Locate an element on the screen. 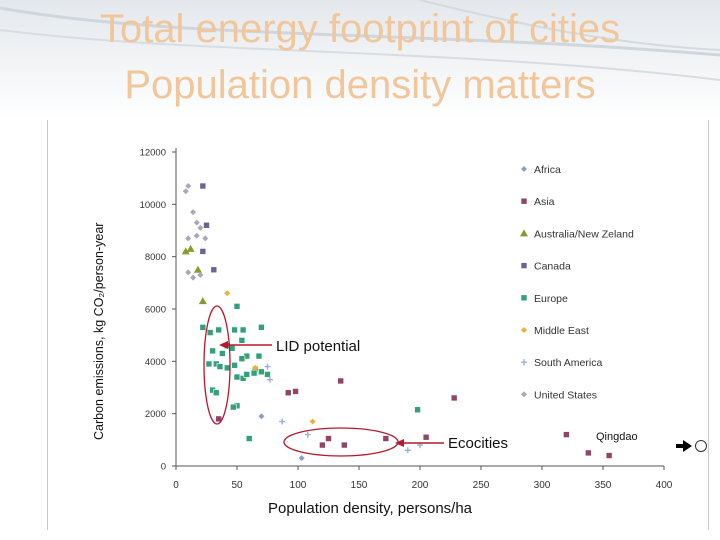  x-axis-title: Population density, persons/ha is located at coordinates (370, 508).